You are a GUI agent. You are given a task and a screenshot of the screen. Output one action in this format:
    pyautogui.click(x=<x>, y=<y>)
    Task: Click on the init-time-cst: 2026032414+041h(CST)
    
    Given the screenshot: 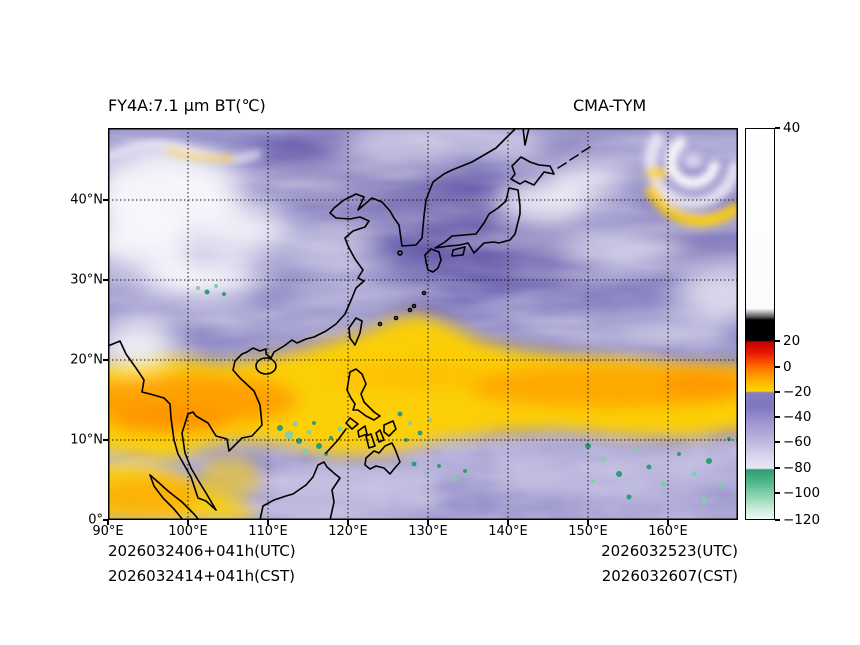 What is the action you would take?
    pyautogui.click(x=202, y=576)
    